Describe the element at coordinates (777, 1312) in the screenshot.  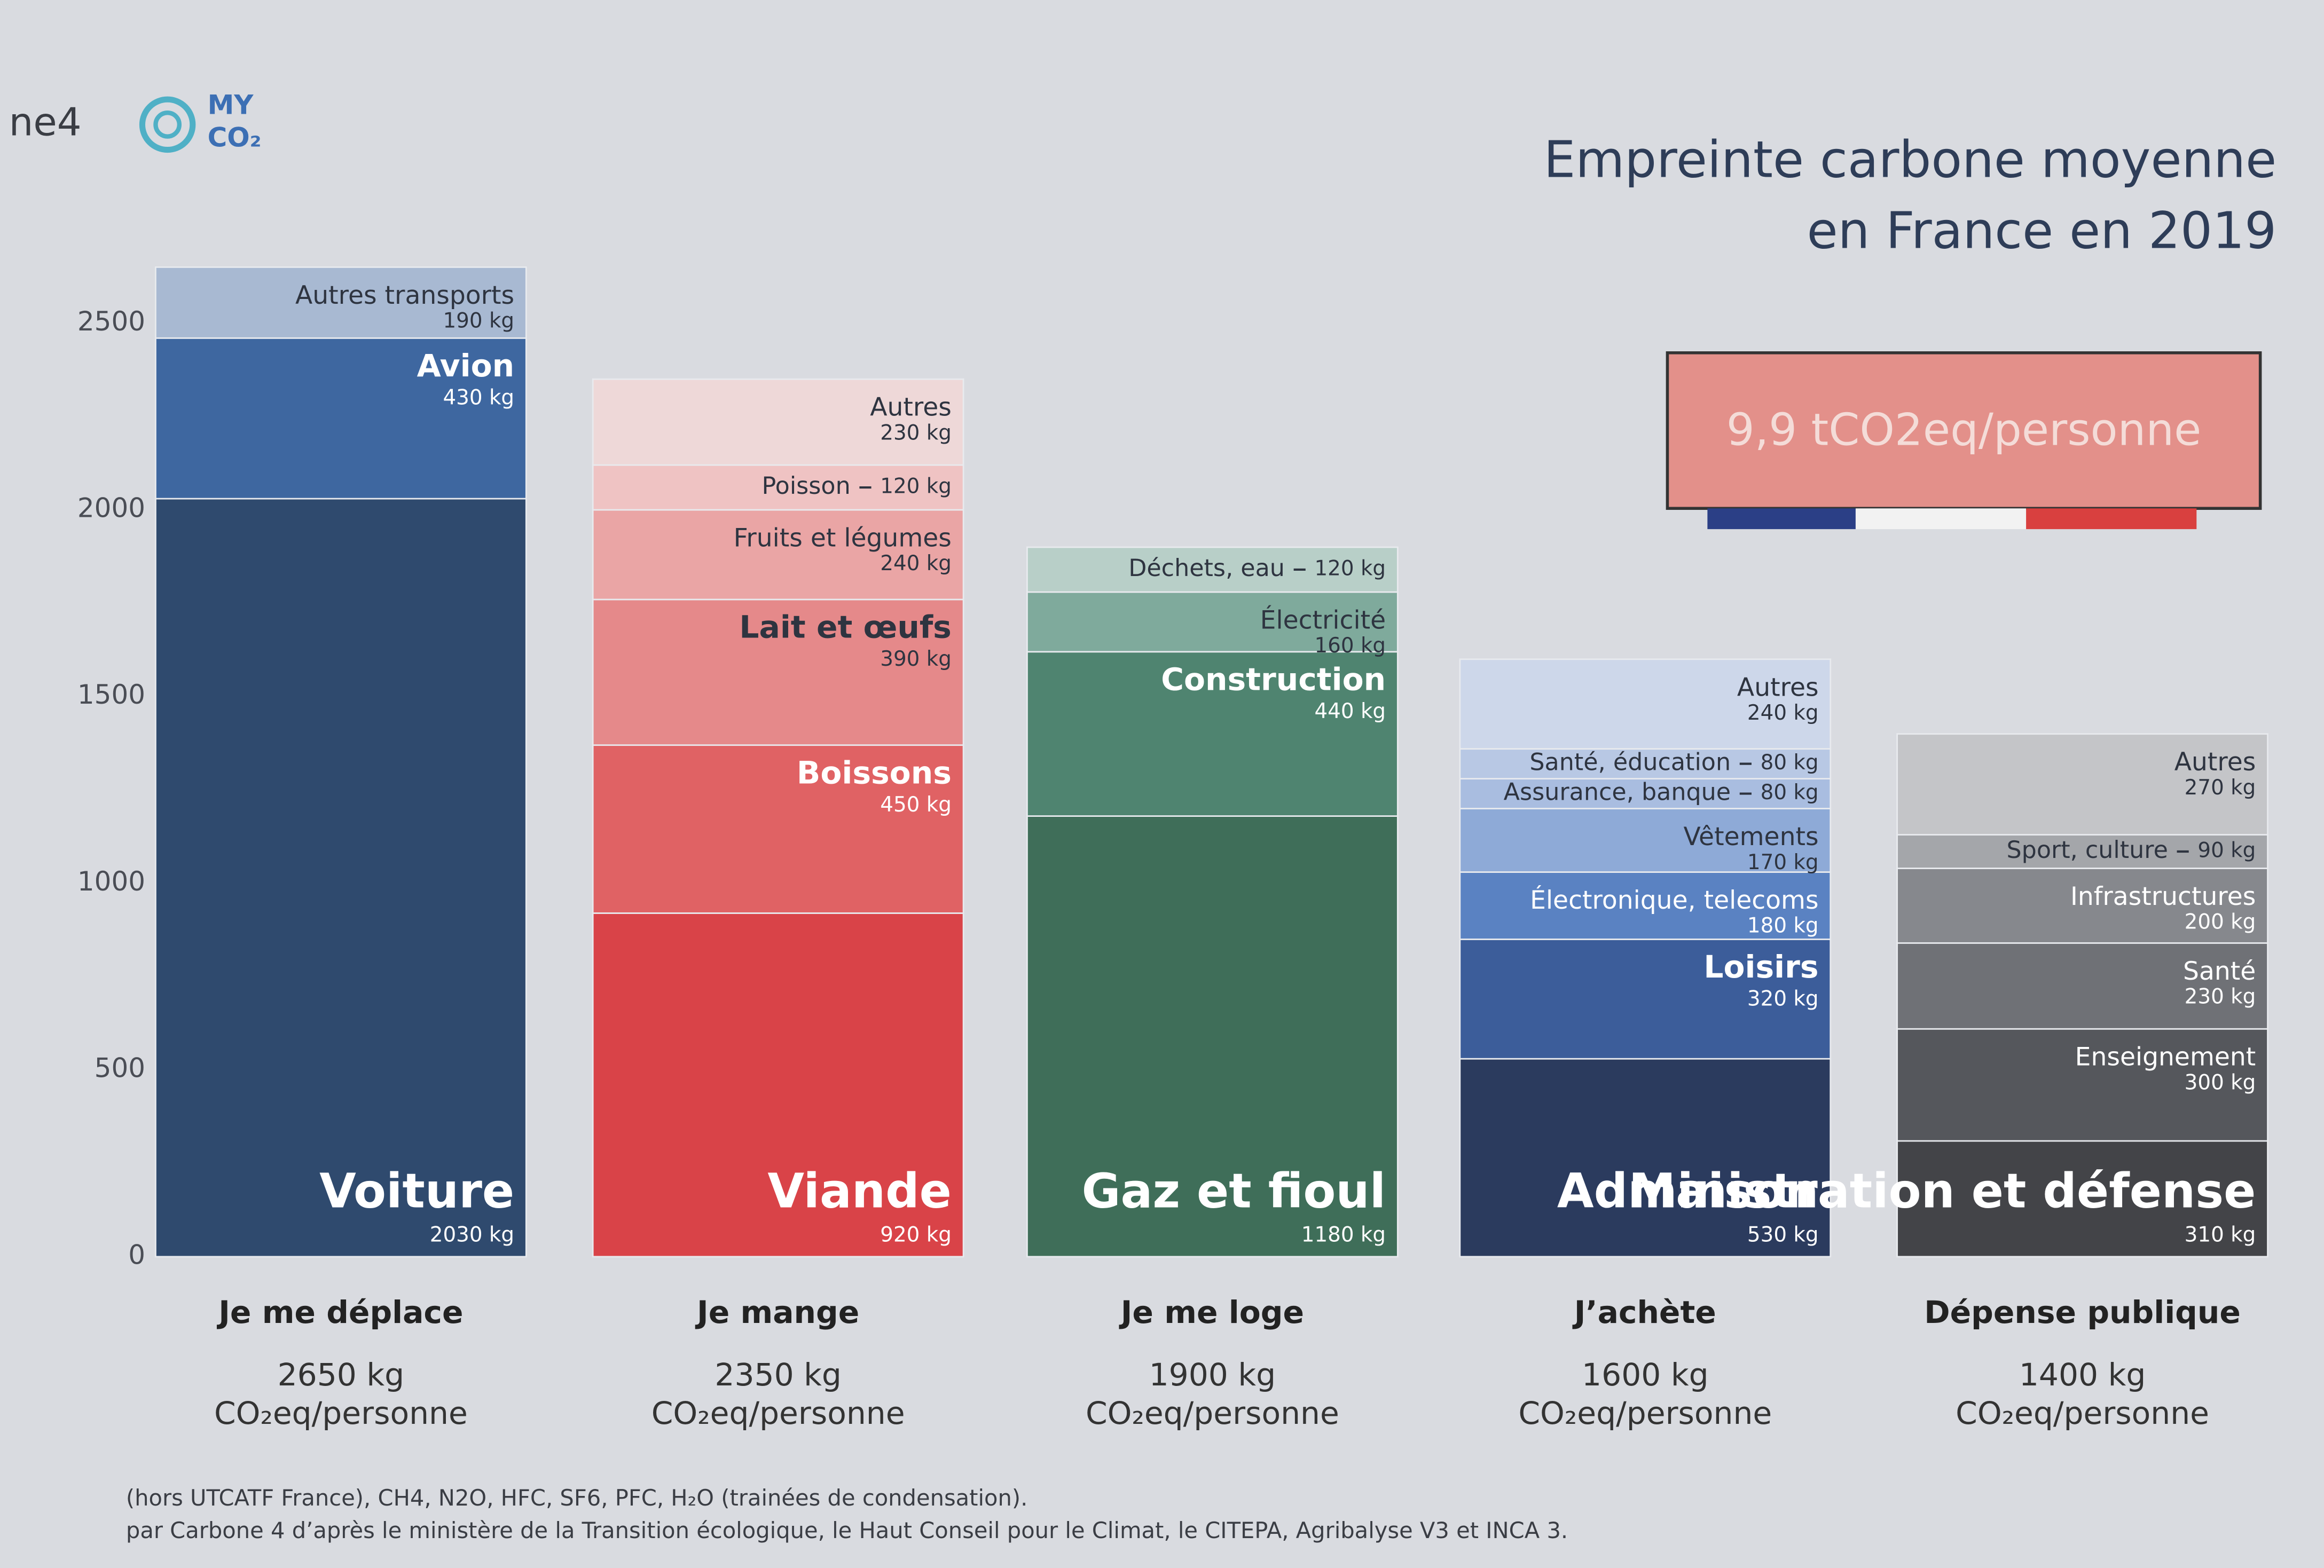
I see `category-label: Je mange` at that location.